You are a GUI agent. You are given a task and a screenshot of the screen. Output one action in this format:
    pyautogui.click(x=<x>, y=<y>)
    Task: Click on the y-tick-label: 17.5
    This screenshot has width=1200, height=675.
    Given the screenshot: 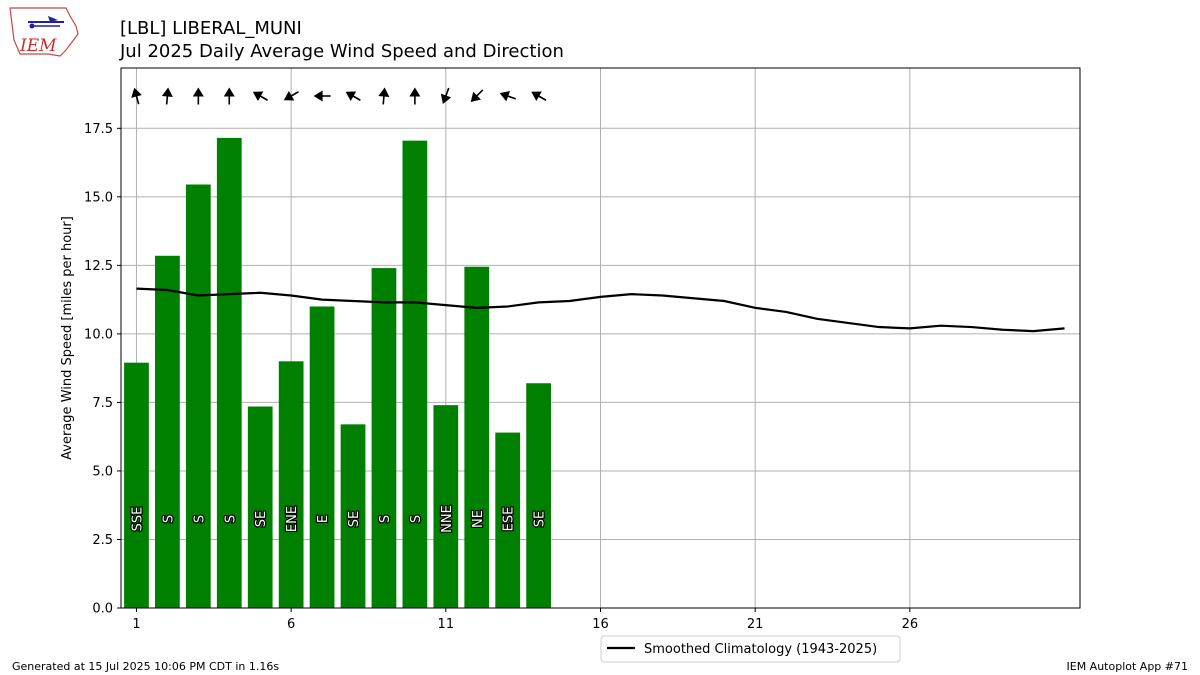 What is the action you would take?
    pyautogui.click(x=98, y=129)
    